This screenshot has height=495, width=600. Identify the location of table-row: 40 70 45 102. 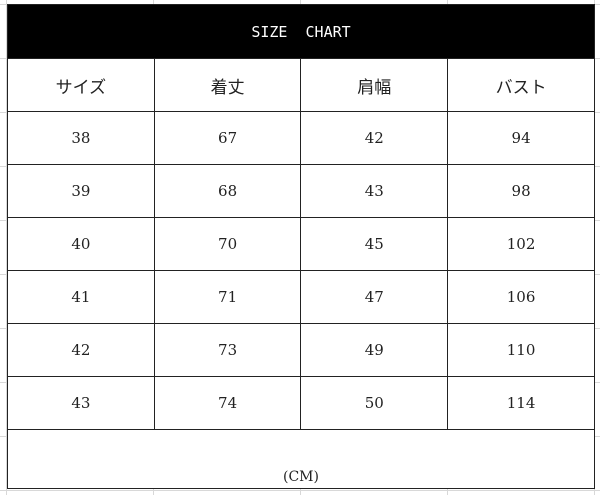
(301, 244).